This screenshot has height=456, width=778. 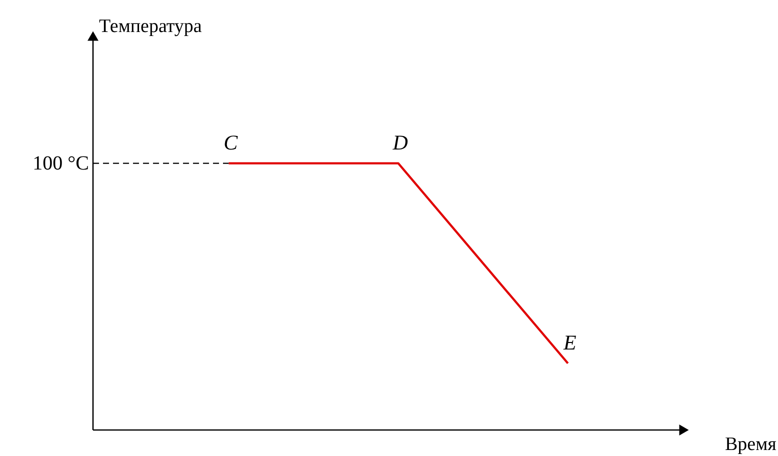 I want to click on text: Температура, so click(x=150, y=26).